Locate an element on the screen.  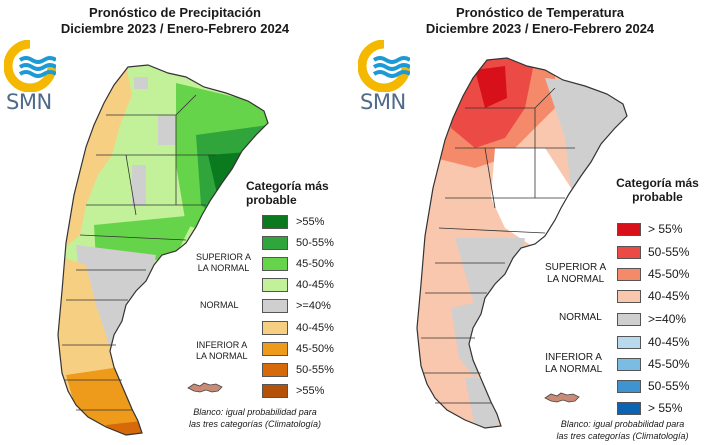
temp-legend-title: Categoría más probable is located at coordinates (657, 190).